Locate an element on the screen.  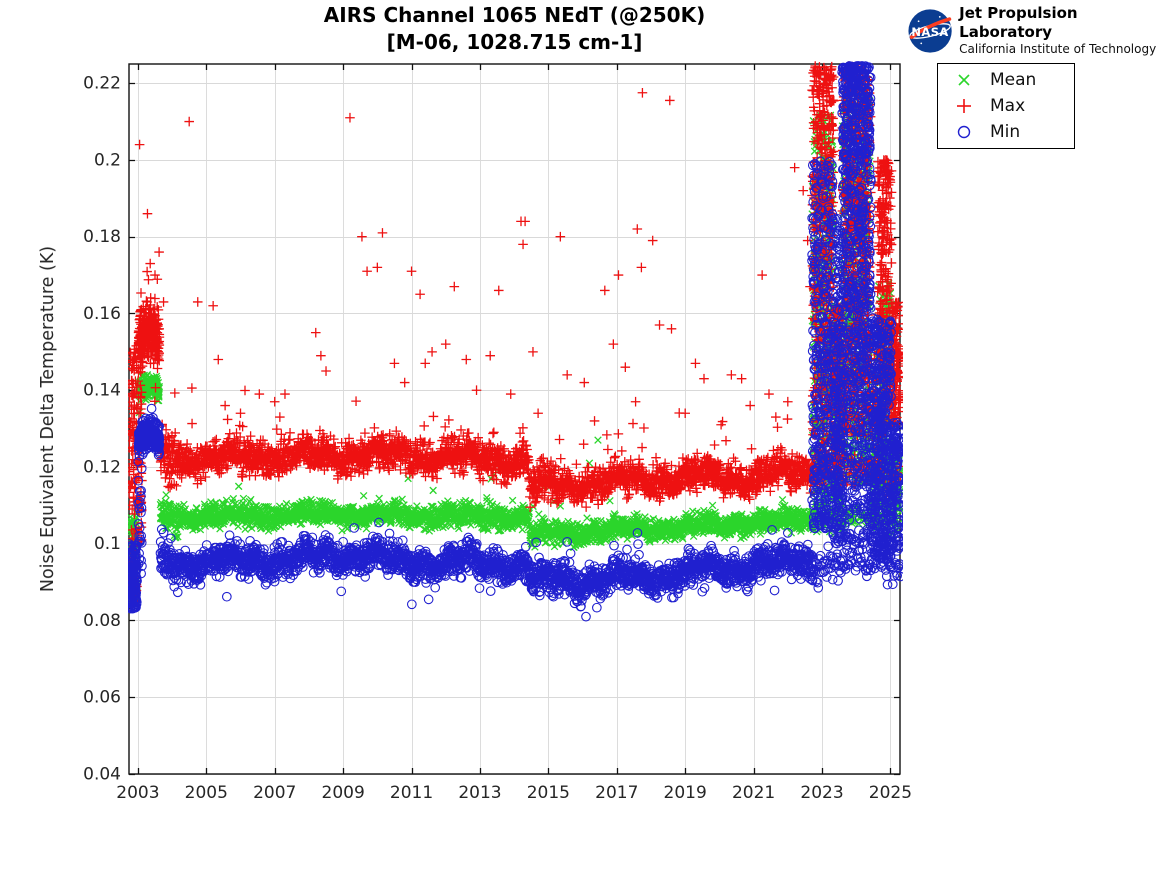
min-marker-icon is located at coordinates (964, 132).